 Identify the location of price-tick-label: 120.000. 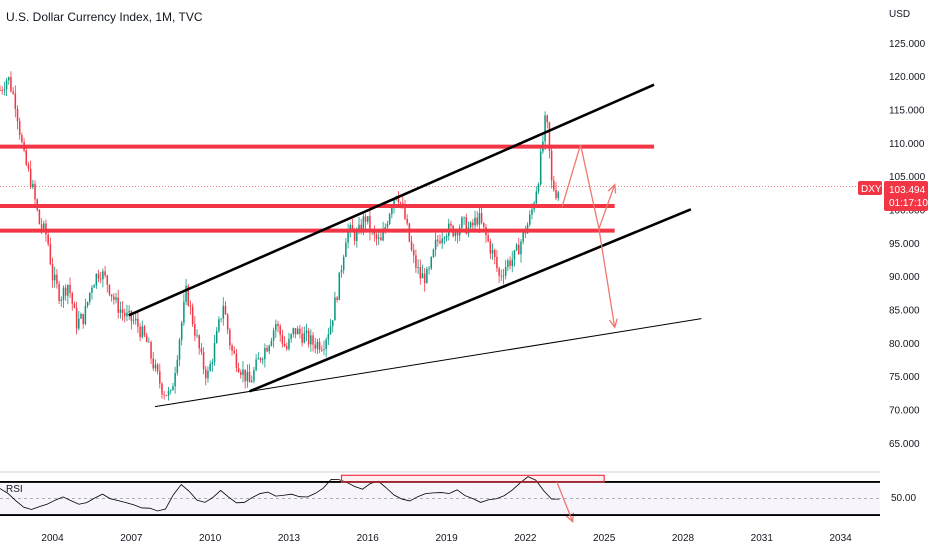
(907, 77).